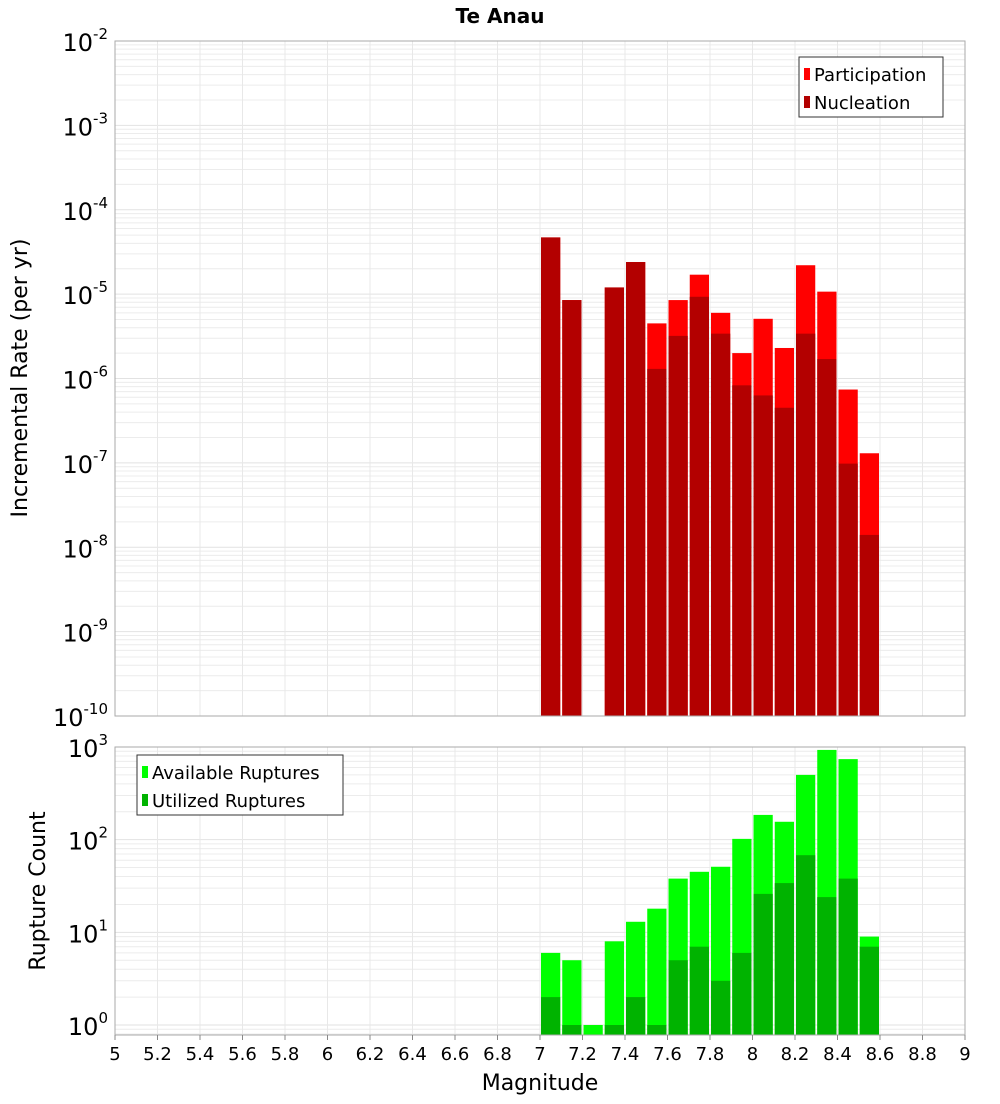 The image size is (1000, 1104). I want to click on x-tick-label: 5.4, so click(200, 1054).